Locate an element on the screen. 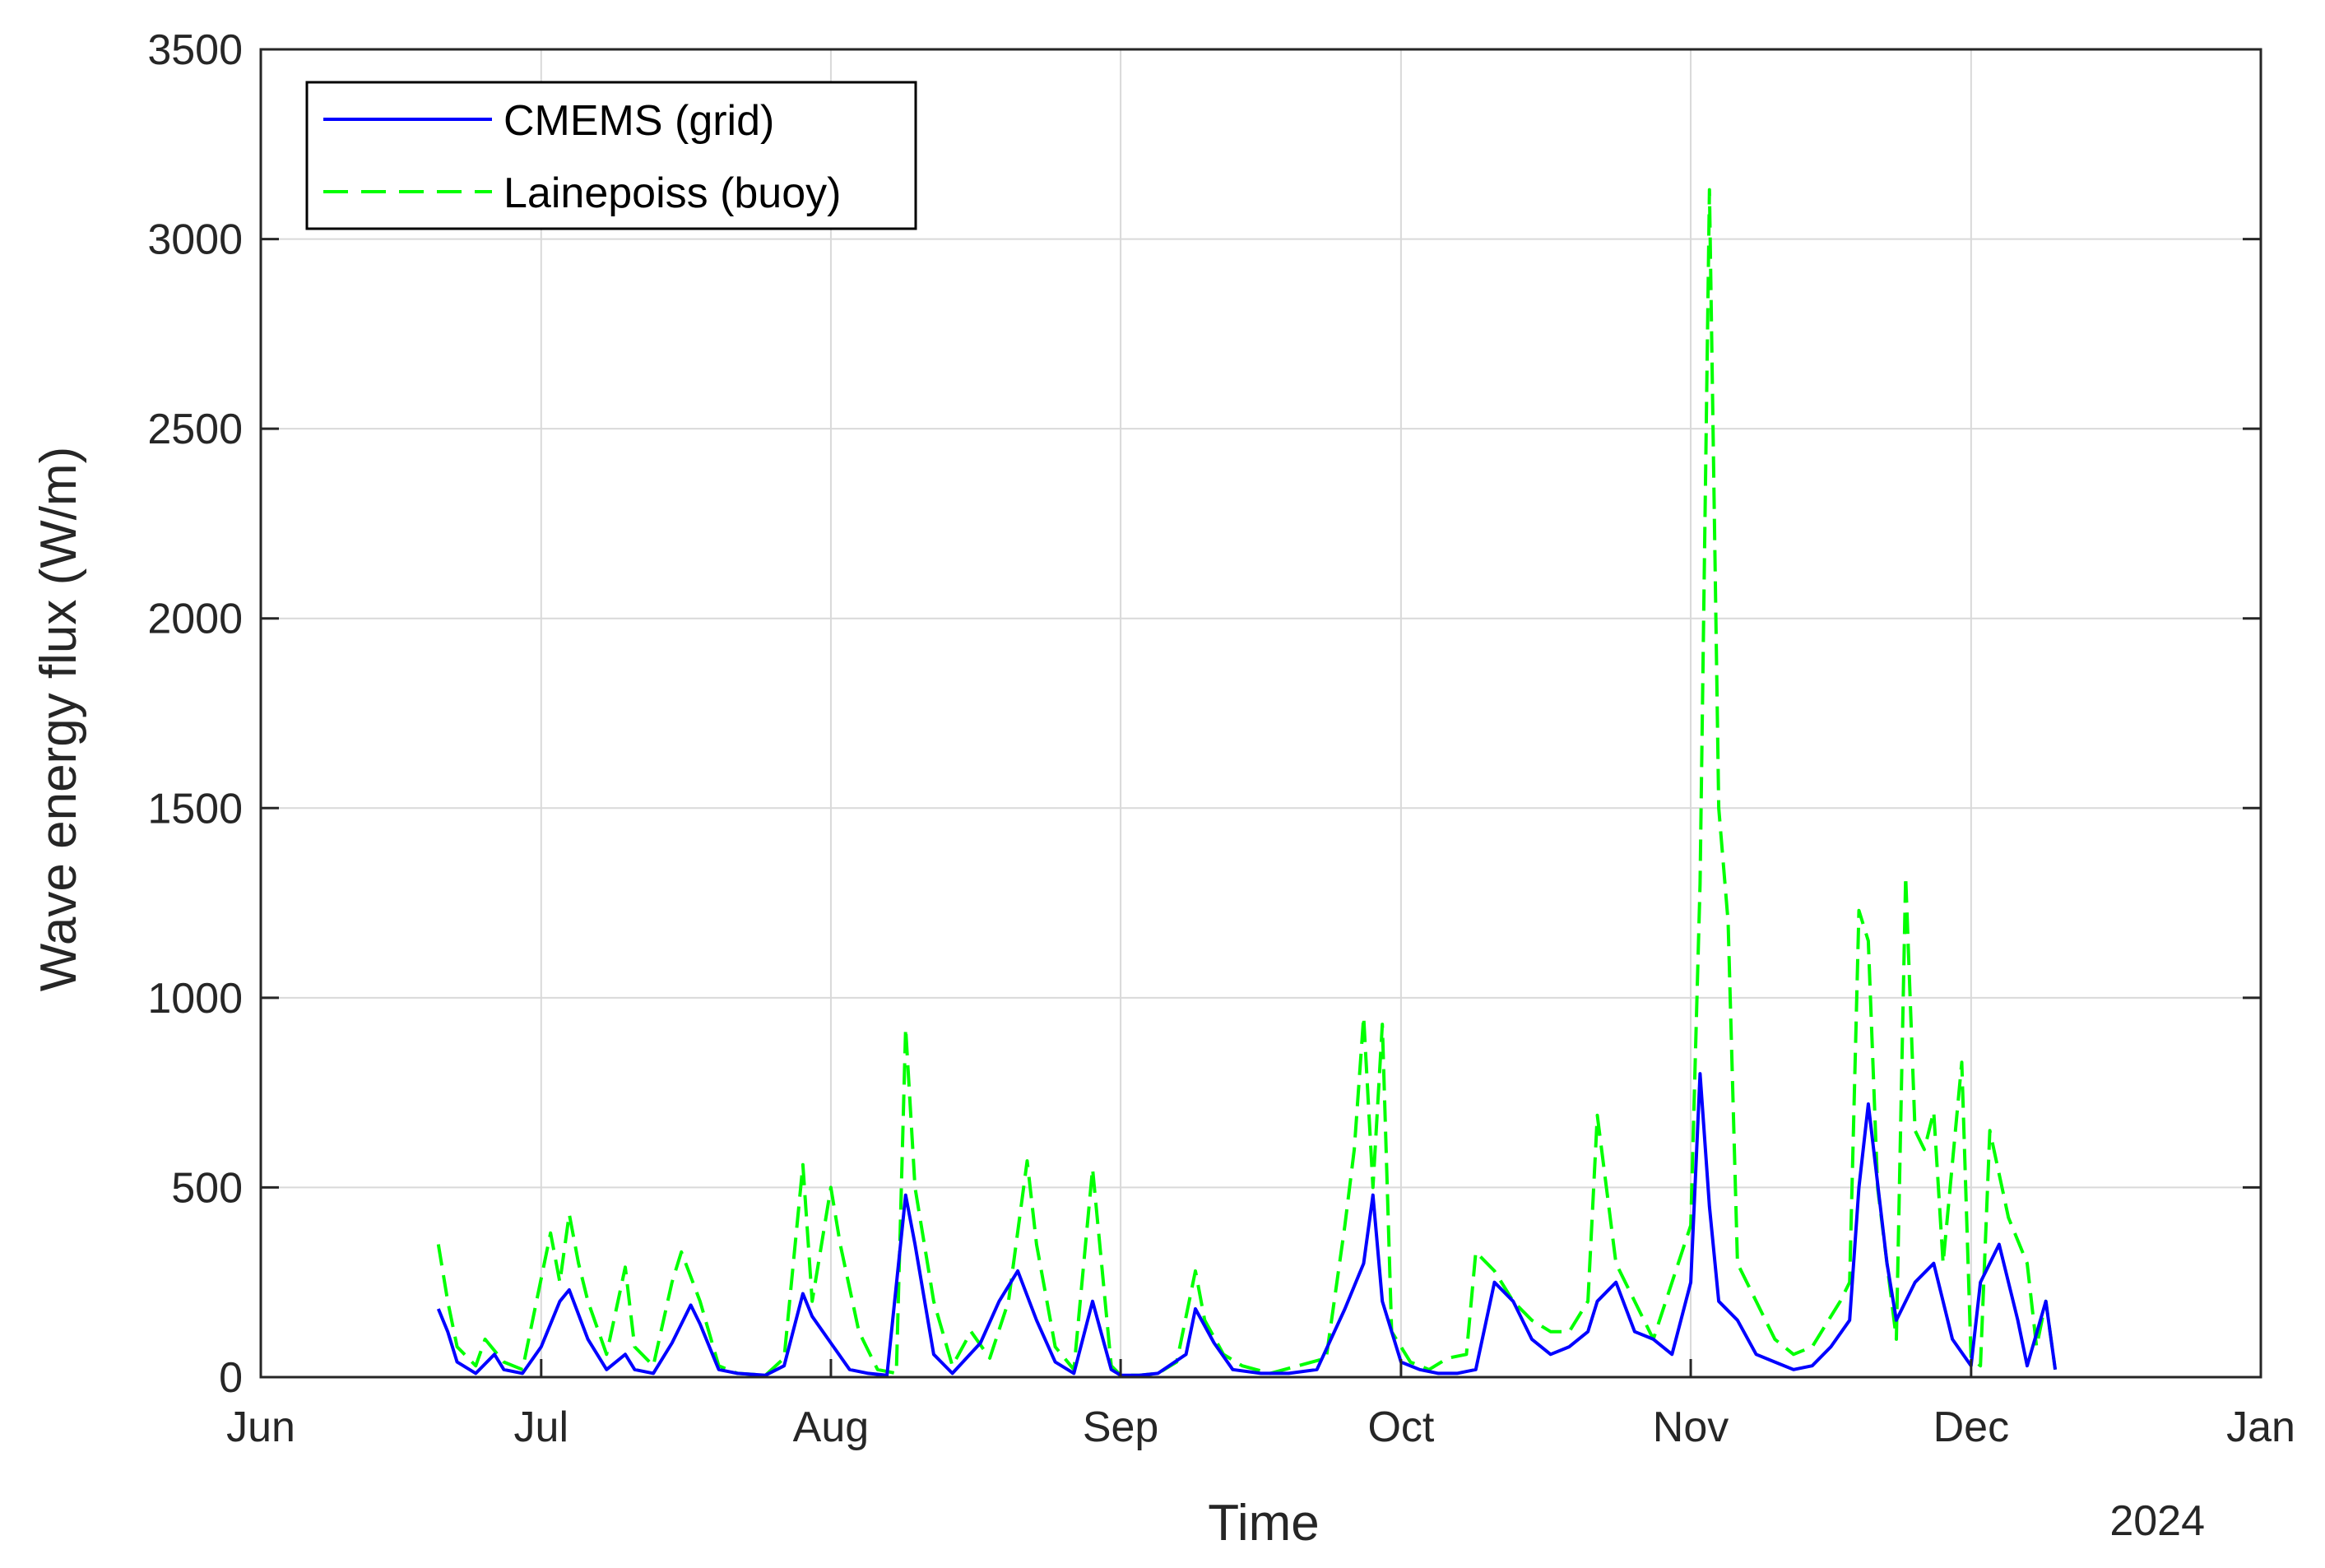  legend: CMEMS (grid) Lainepoiss (buoy) is located at coordinates (611, 155).